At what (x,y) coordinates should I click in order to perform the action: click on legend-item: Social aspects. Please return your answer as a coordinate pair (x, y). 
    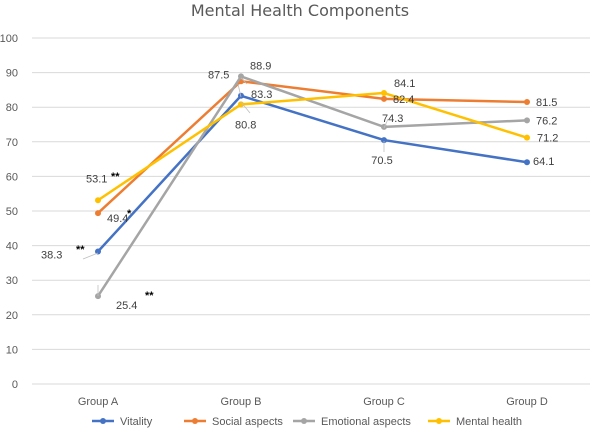
    Looking at the image, I should click on (233, 422).